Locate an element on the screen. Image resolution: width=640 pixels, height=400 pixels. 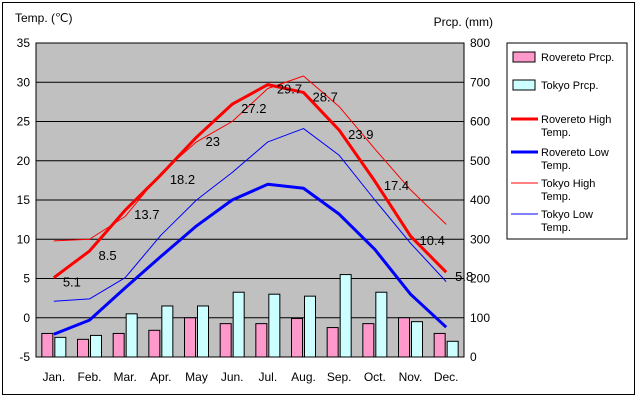
x-tick-label: Oct. is located at coordinates (375, 377).